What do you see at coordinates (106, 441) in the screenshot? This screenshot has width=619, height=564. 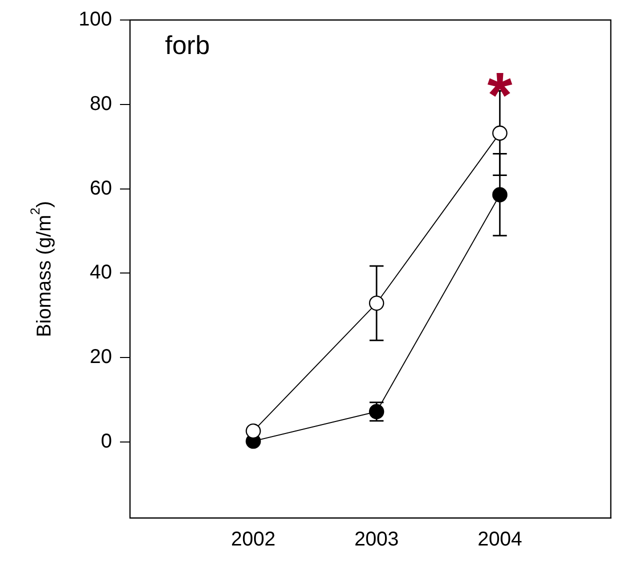 I see `y-tick-label: 0` at bounding box center [106, 441].